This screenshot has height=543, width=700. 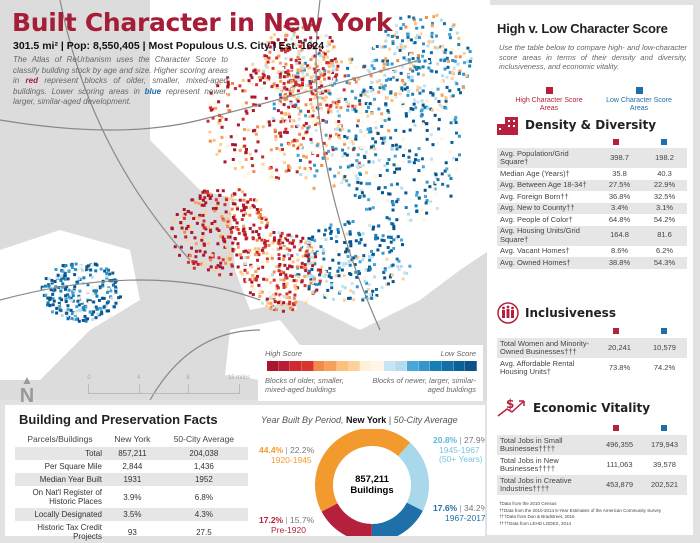 I want to click on table-row: Avg. Between Age 18-34† 27.5% 22.9%, so click(x=592, y=185).